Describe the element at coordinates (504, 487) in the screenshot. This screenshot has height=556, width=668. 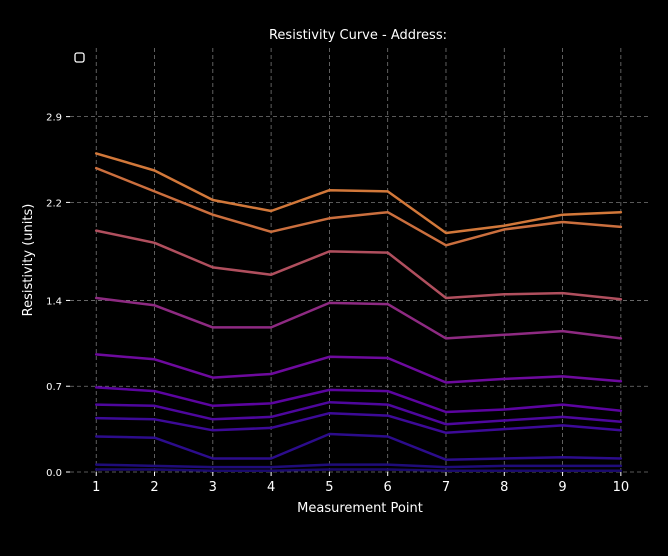
I see `x-tick-label: 8` at that location.